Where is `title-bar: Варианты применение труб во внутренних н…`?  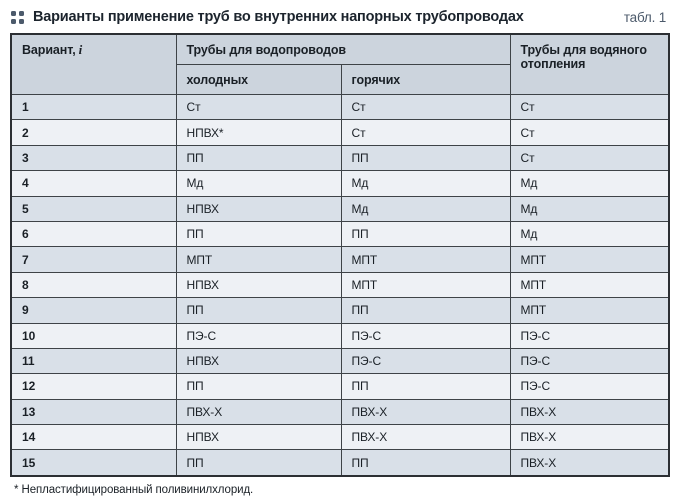
title-bar: Варианты применение труб во внутренних н… is located at coordinates (339, 17).